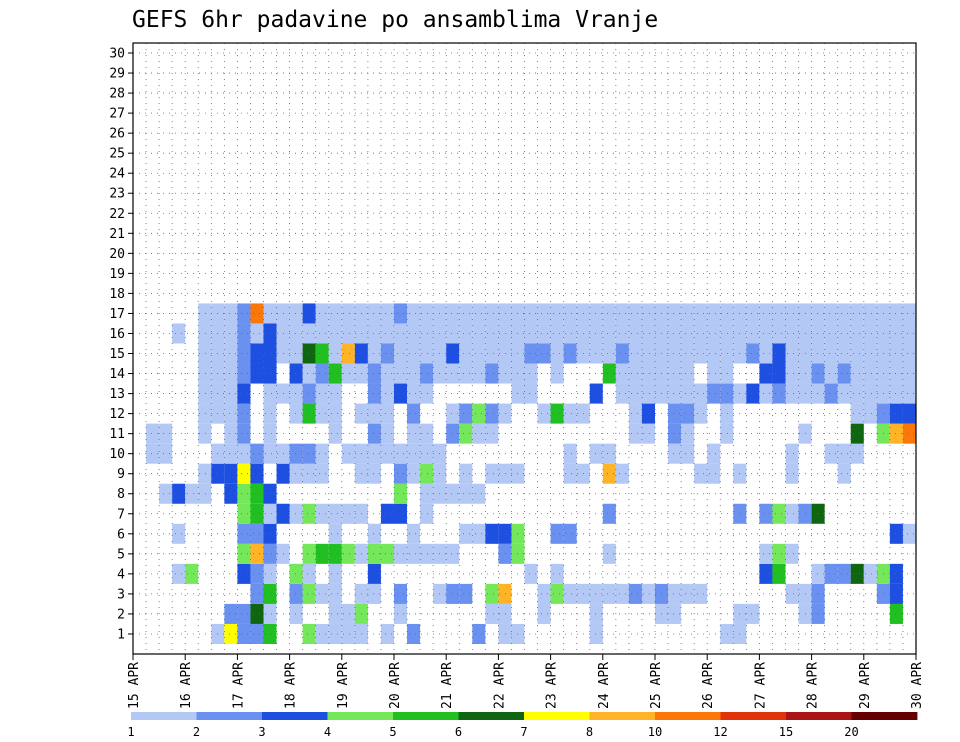 The image size is (960, 742). Describe the element at coordinates (760, 685) in the screenshot. I see `x-tick-label: 27 APR` at that location.